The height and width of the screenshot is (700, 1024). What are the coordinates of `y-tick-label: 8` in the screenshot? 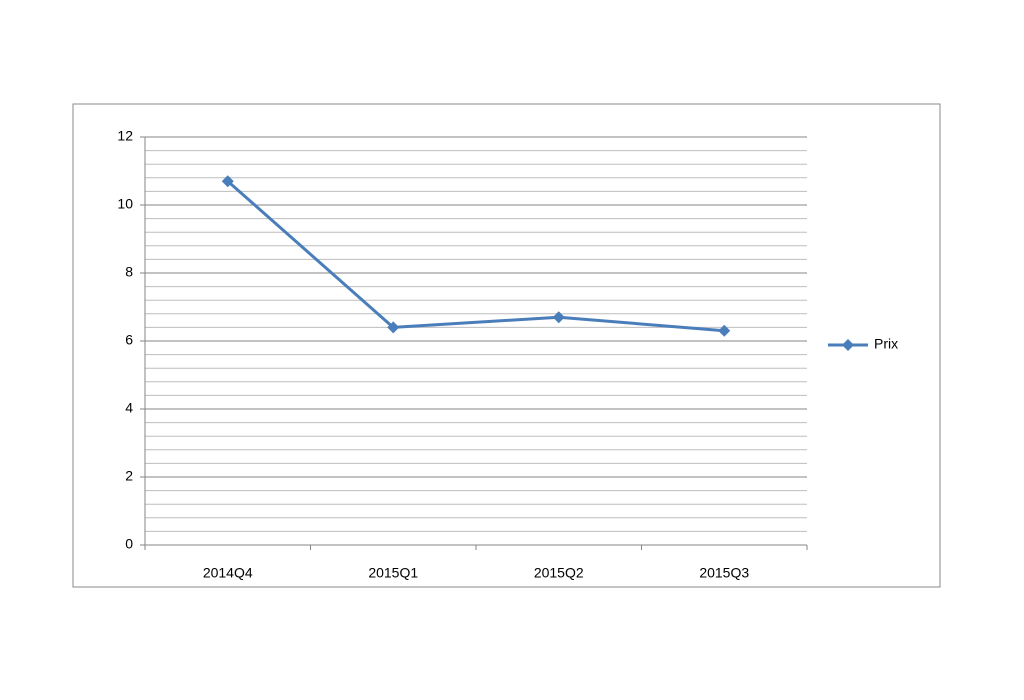 It's located at (129, 272).